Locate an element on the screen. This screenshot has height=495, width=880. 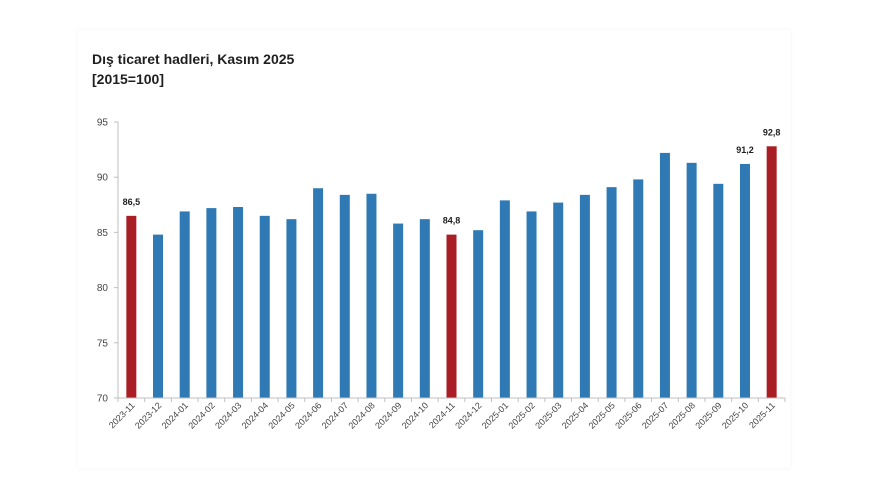
chart-title: Dış ticaret hadleri, Kasım 2025 is located at coordinates (193, 59).